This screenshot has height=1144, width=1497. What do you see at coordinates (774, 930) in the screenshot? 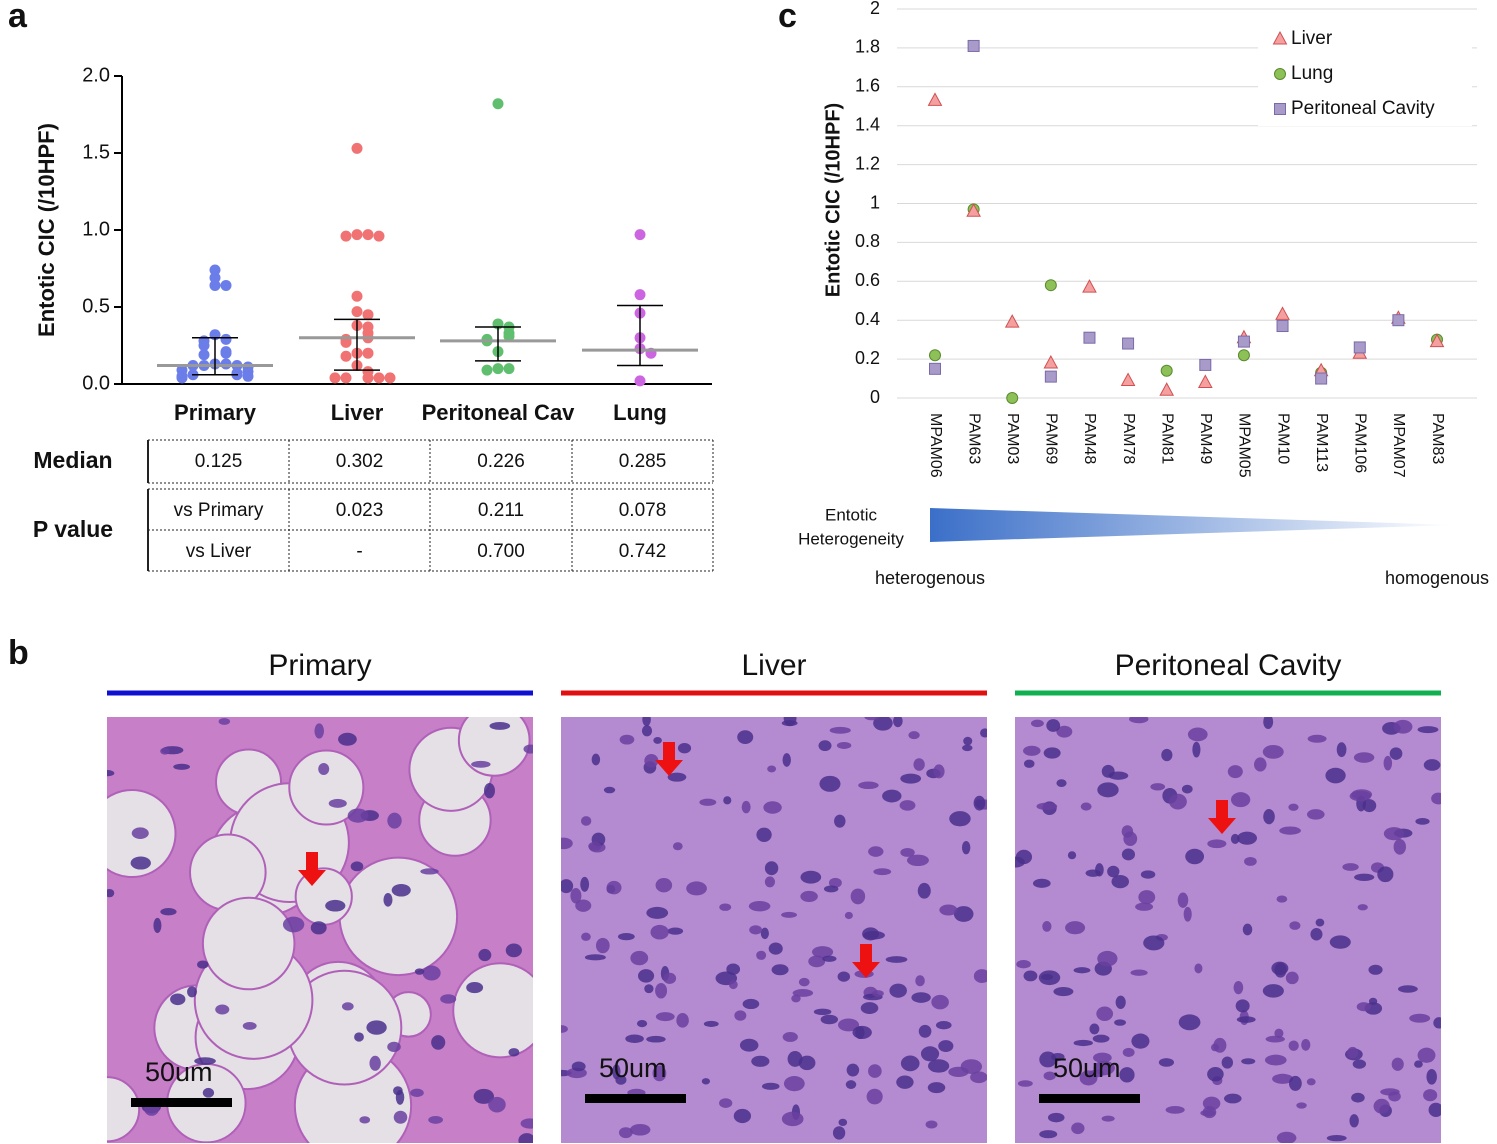
I see `tissue-bg` at bounding box center [774, 930].